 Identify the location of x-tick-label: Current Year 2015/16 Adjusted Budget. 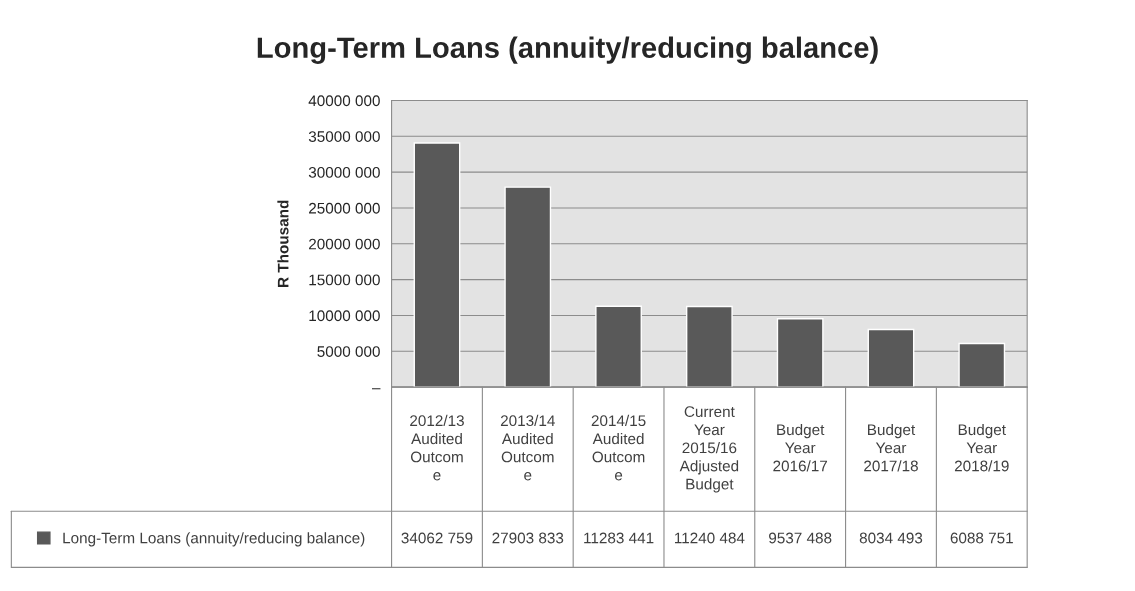
(709, 449).